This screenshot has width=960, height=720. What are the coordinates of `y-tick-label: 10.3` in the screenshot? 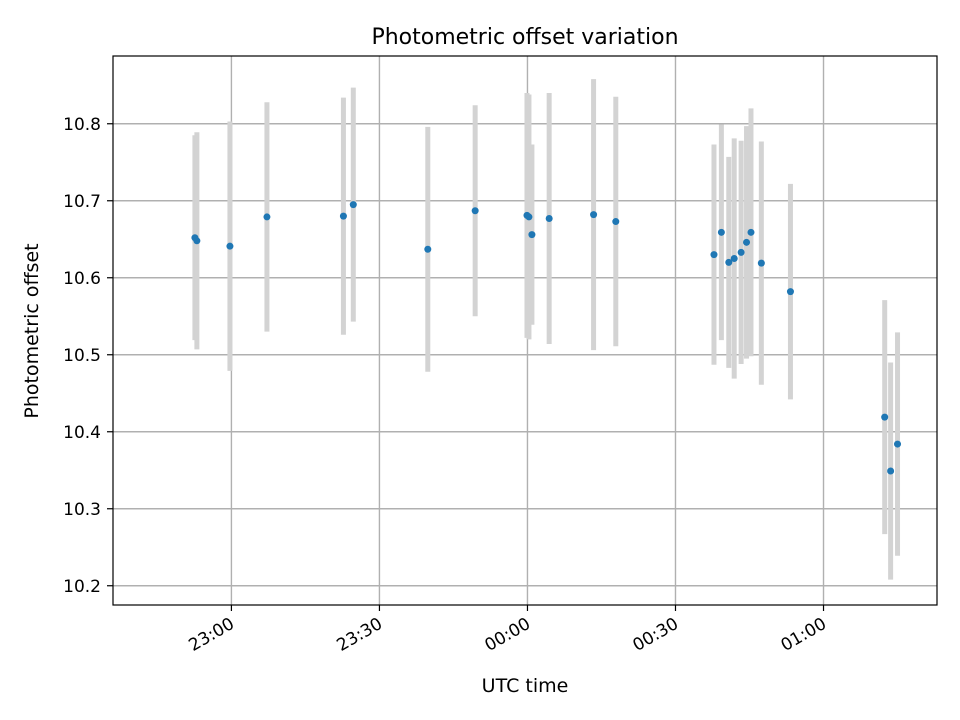 It's located at (82, 510).